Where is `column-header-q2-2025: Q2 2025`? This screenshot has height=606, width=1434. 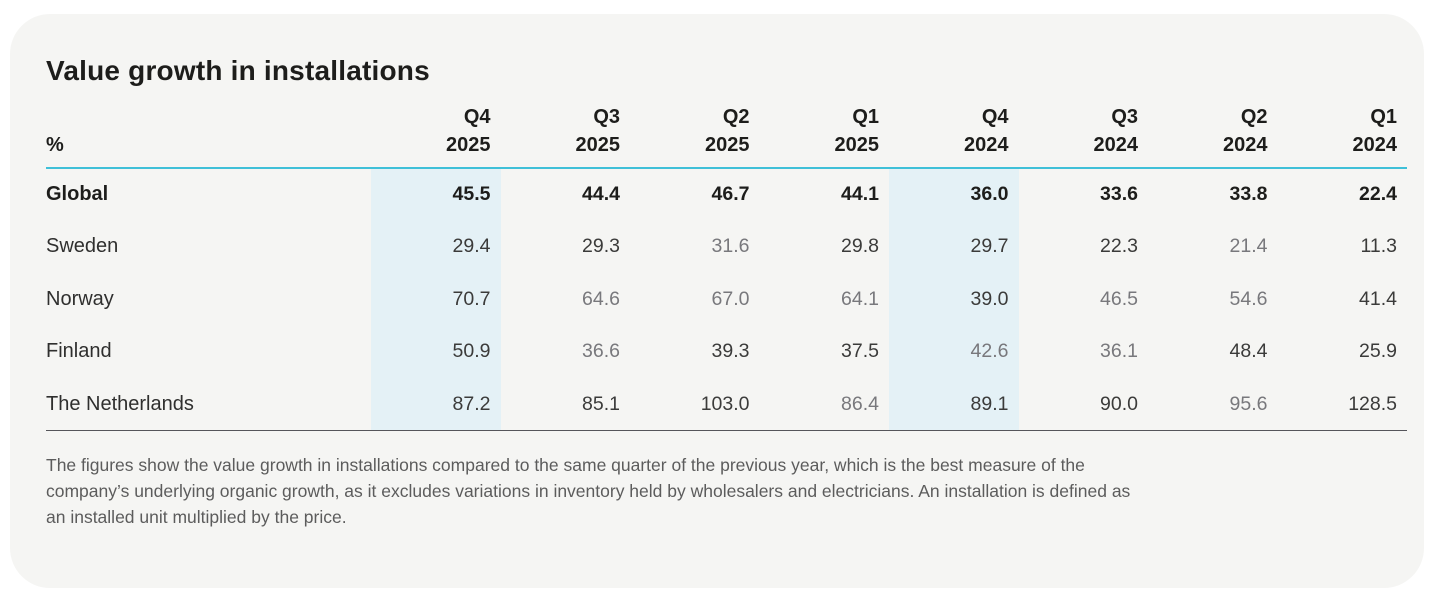
column-header-q2-2025: Q2 2025 is located at coordinates (695, 128).